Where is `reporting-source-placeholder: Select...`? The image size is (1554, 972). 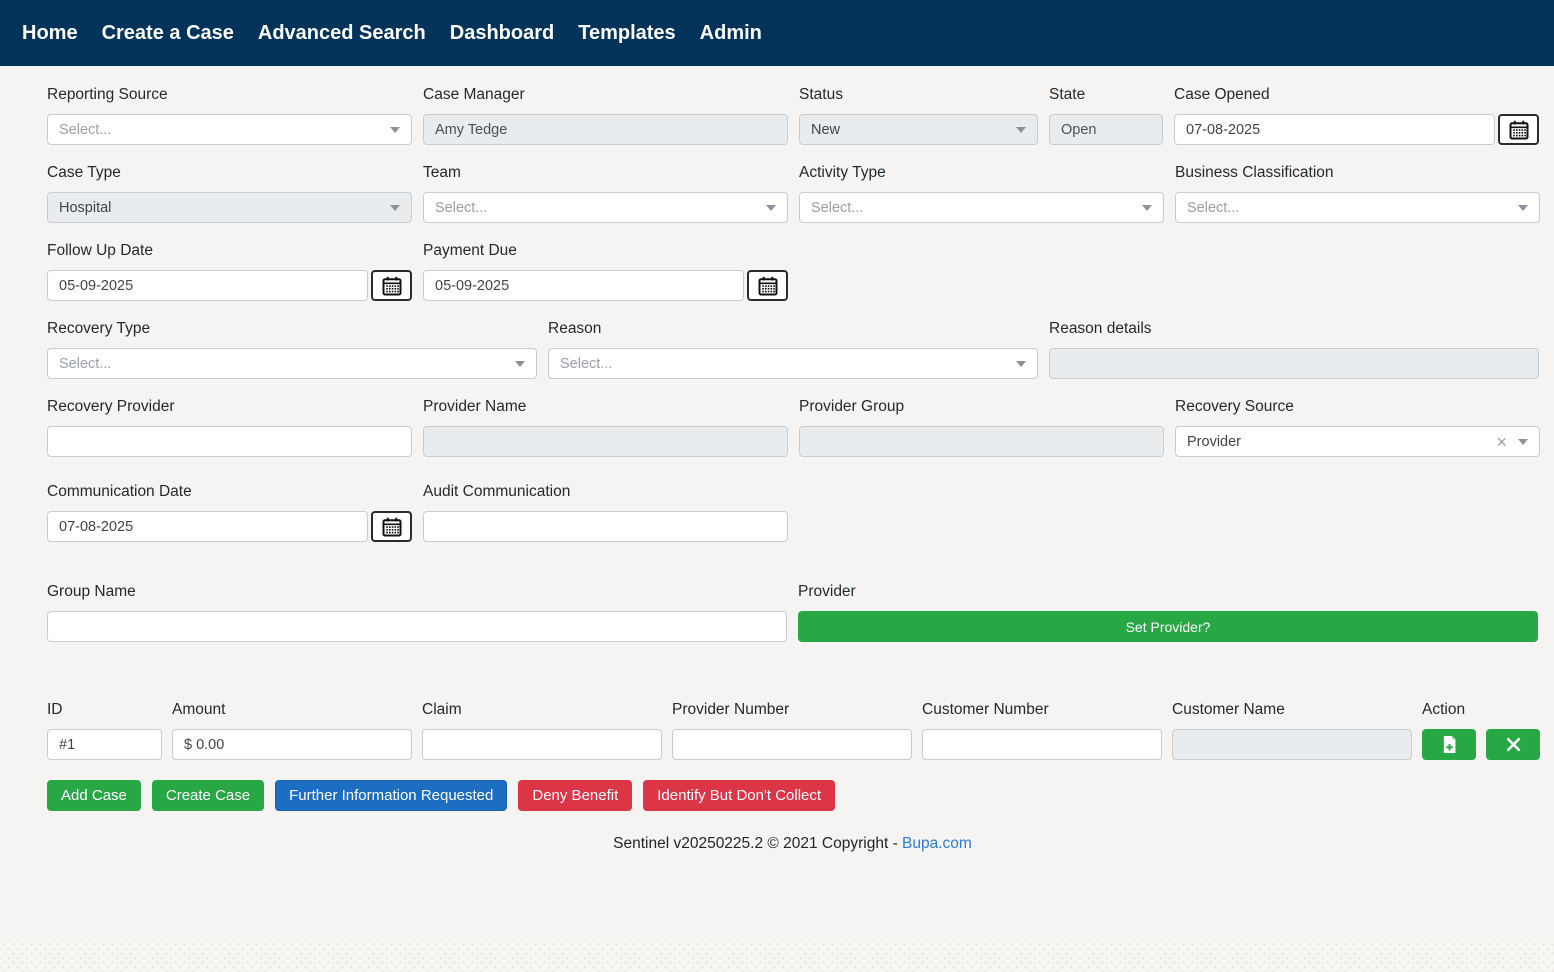 reporting-source-placeholder: Select... is located at coordinates (85, 129).